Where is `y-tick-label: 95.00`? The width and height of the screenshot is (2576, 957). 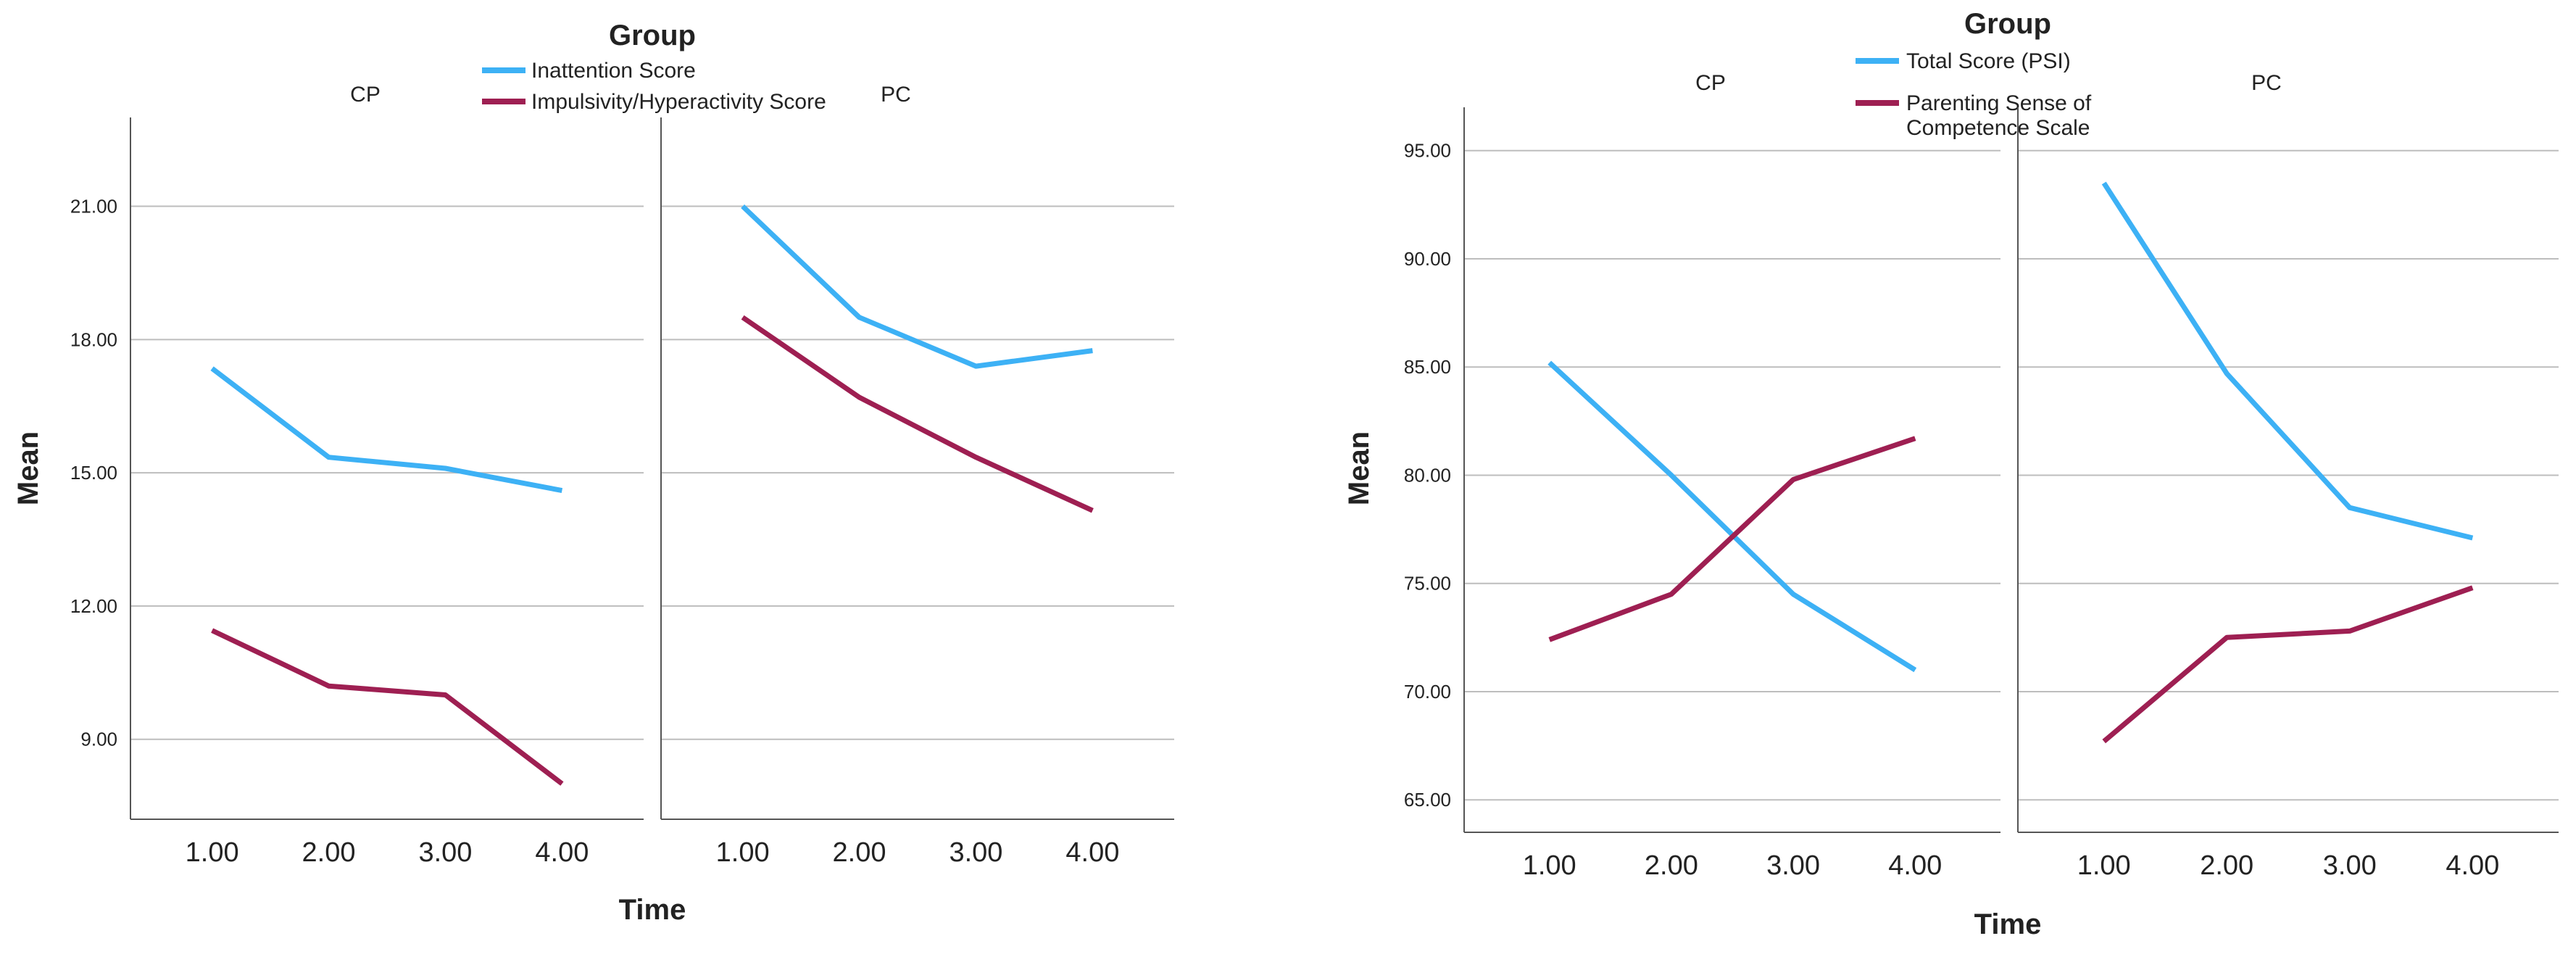 y-tick-label: 95.00 is located at coordinates (1427, 151).